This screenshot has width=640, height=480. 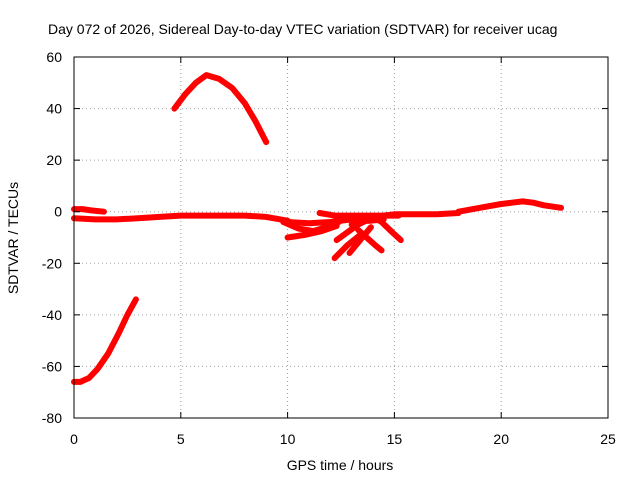 I want to click on x-tick-label: 25, so click(x=608, y=439).